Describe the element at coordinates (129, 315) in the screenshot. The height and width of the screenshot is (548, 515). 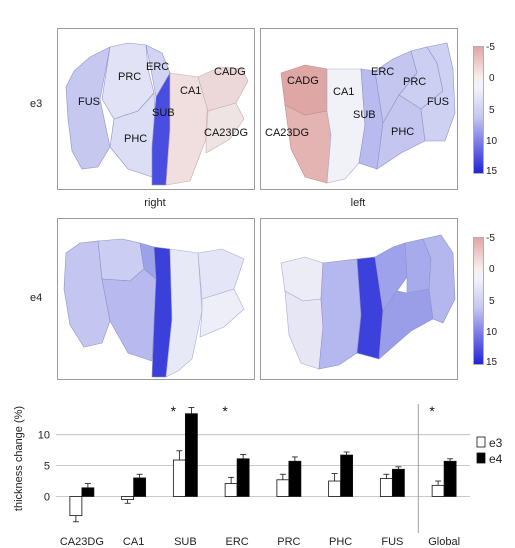
I see `region-phc` at that location.